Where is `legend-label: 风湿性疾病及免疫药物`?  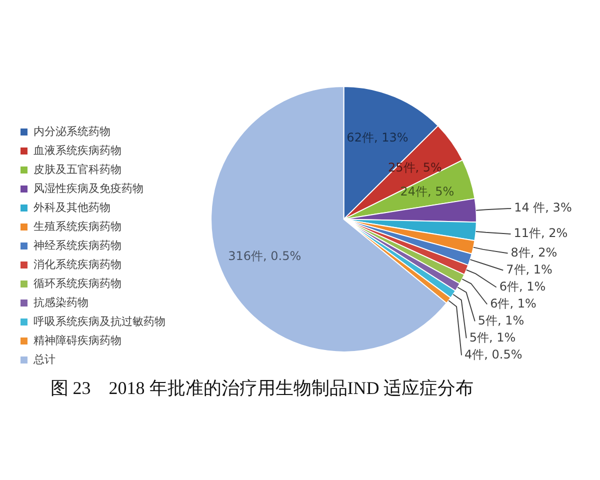
legend-label: 风湿性疾病及免疫药物 is located at coordinates (89, 188).